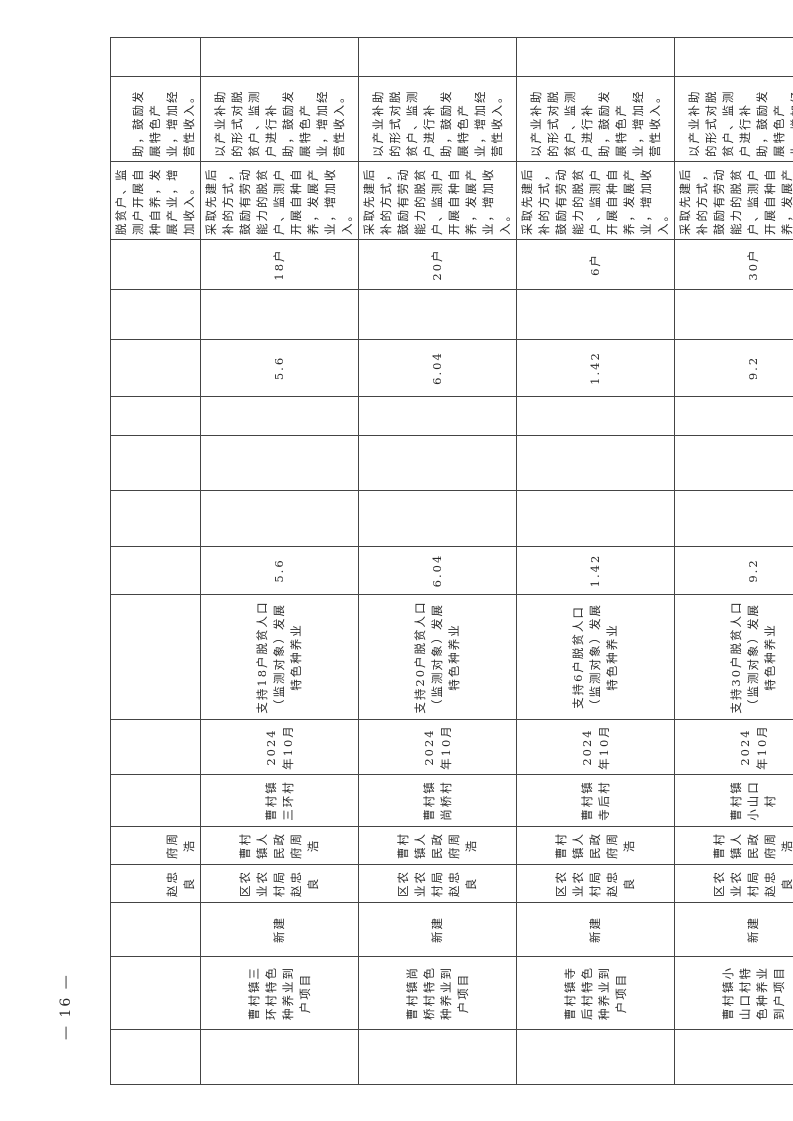  I want to click on content-cell: 支持6户脱贫人口（监测对象）发展特色种养业, so click(595, 657).